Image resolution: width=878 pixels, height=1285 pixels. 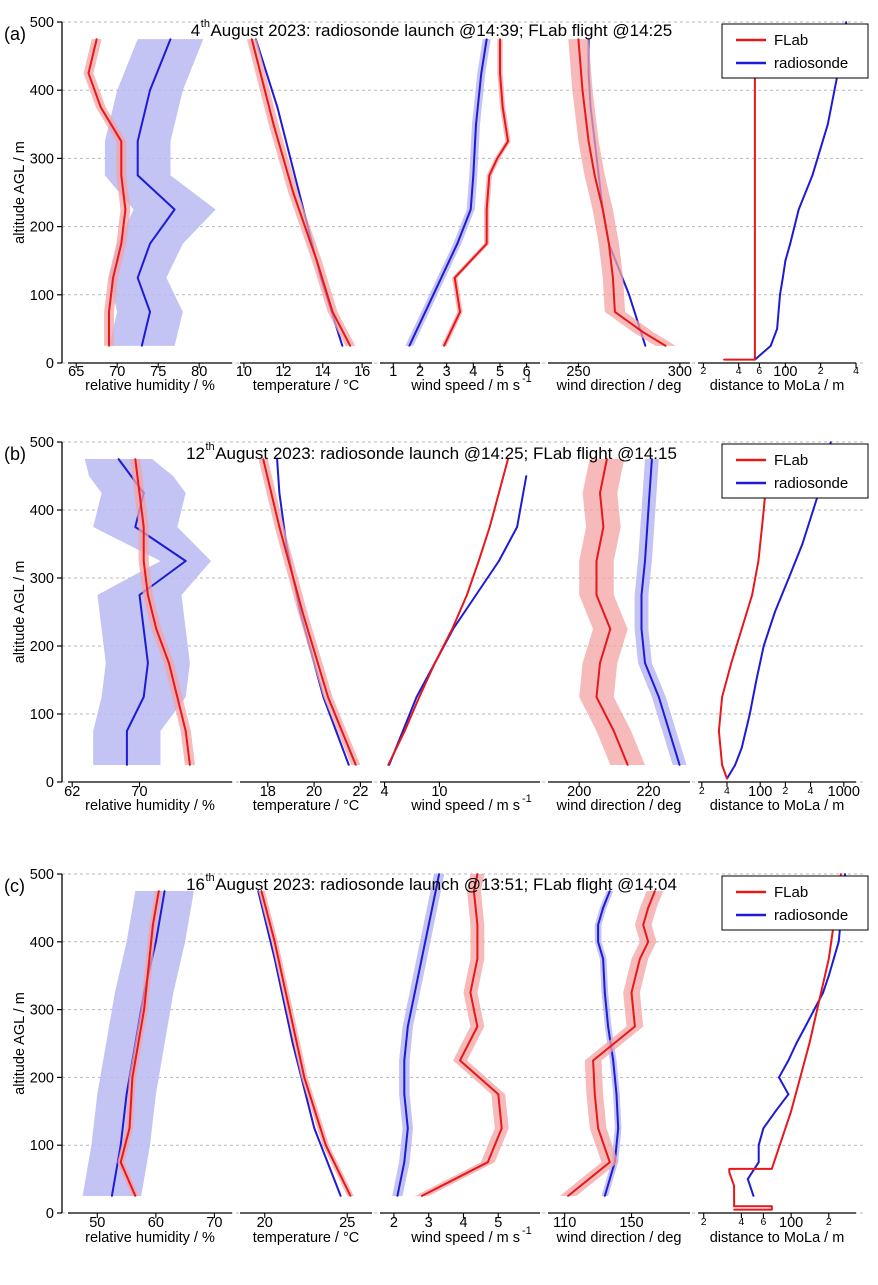 I want to click on radiosonde-uncertainty-band, so click(x=418, y=1035).